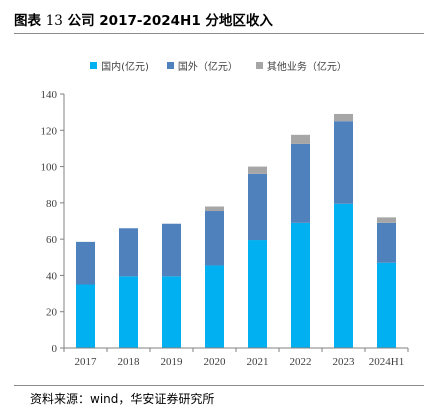  What do you see at coordinates (54, 21) in the screenshot?
I see `figure-number: 13` at bounding box center [54, 21].